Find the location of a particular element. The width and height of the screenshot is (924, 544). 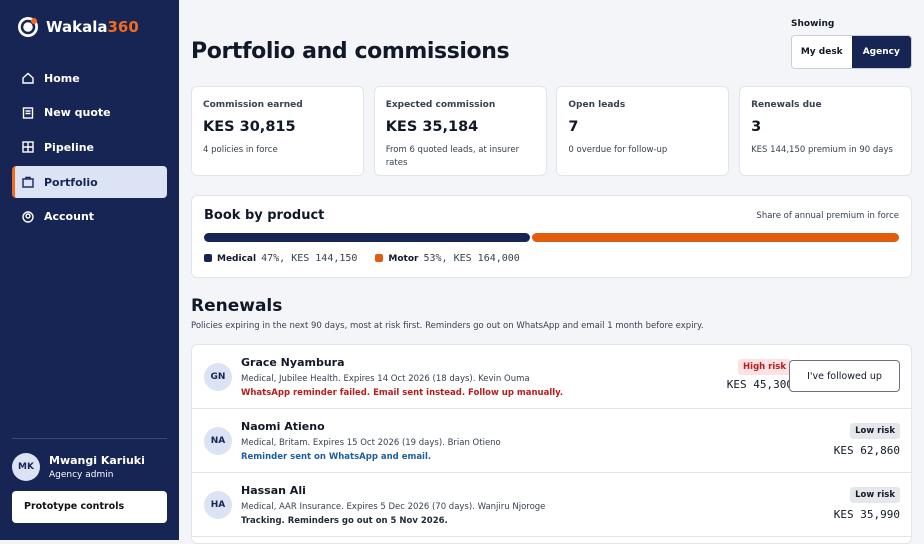

book-caption: Share of annual premium in force is located at coordinates (827, 215).